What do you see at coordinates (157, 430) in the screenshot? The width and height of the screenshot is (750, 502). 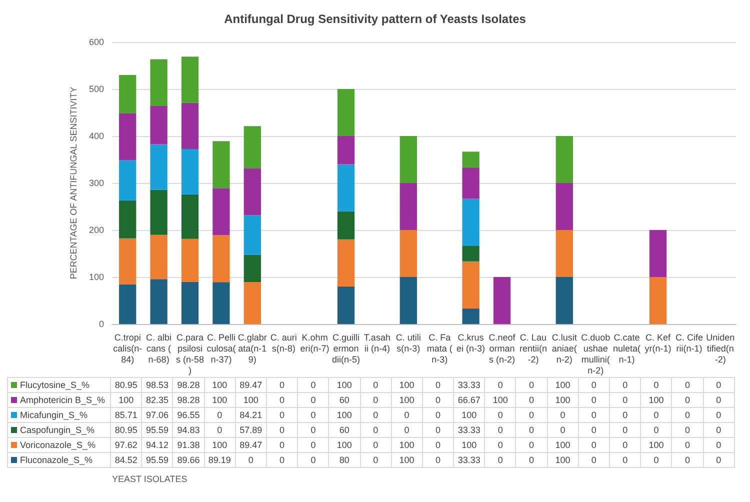 I see `data-label: 95.59` at bounding box center [157, 430].